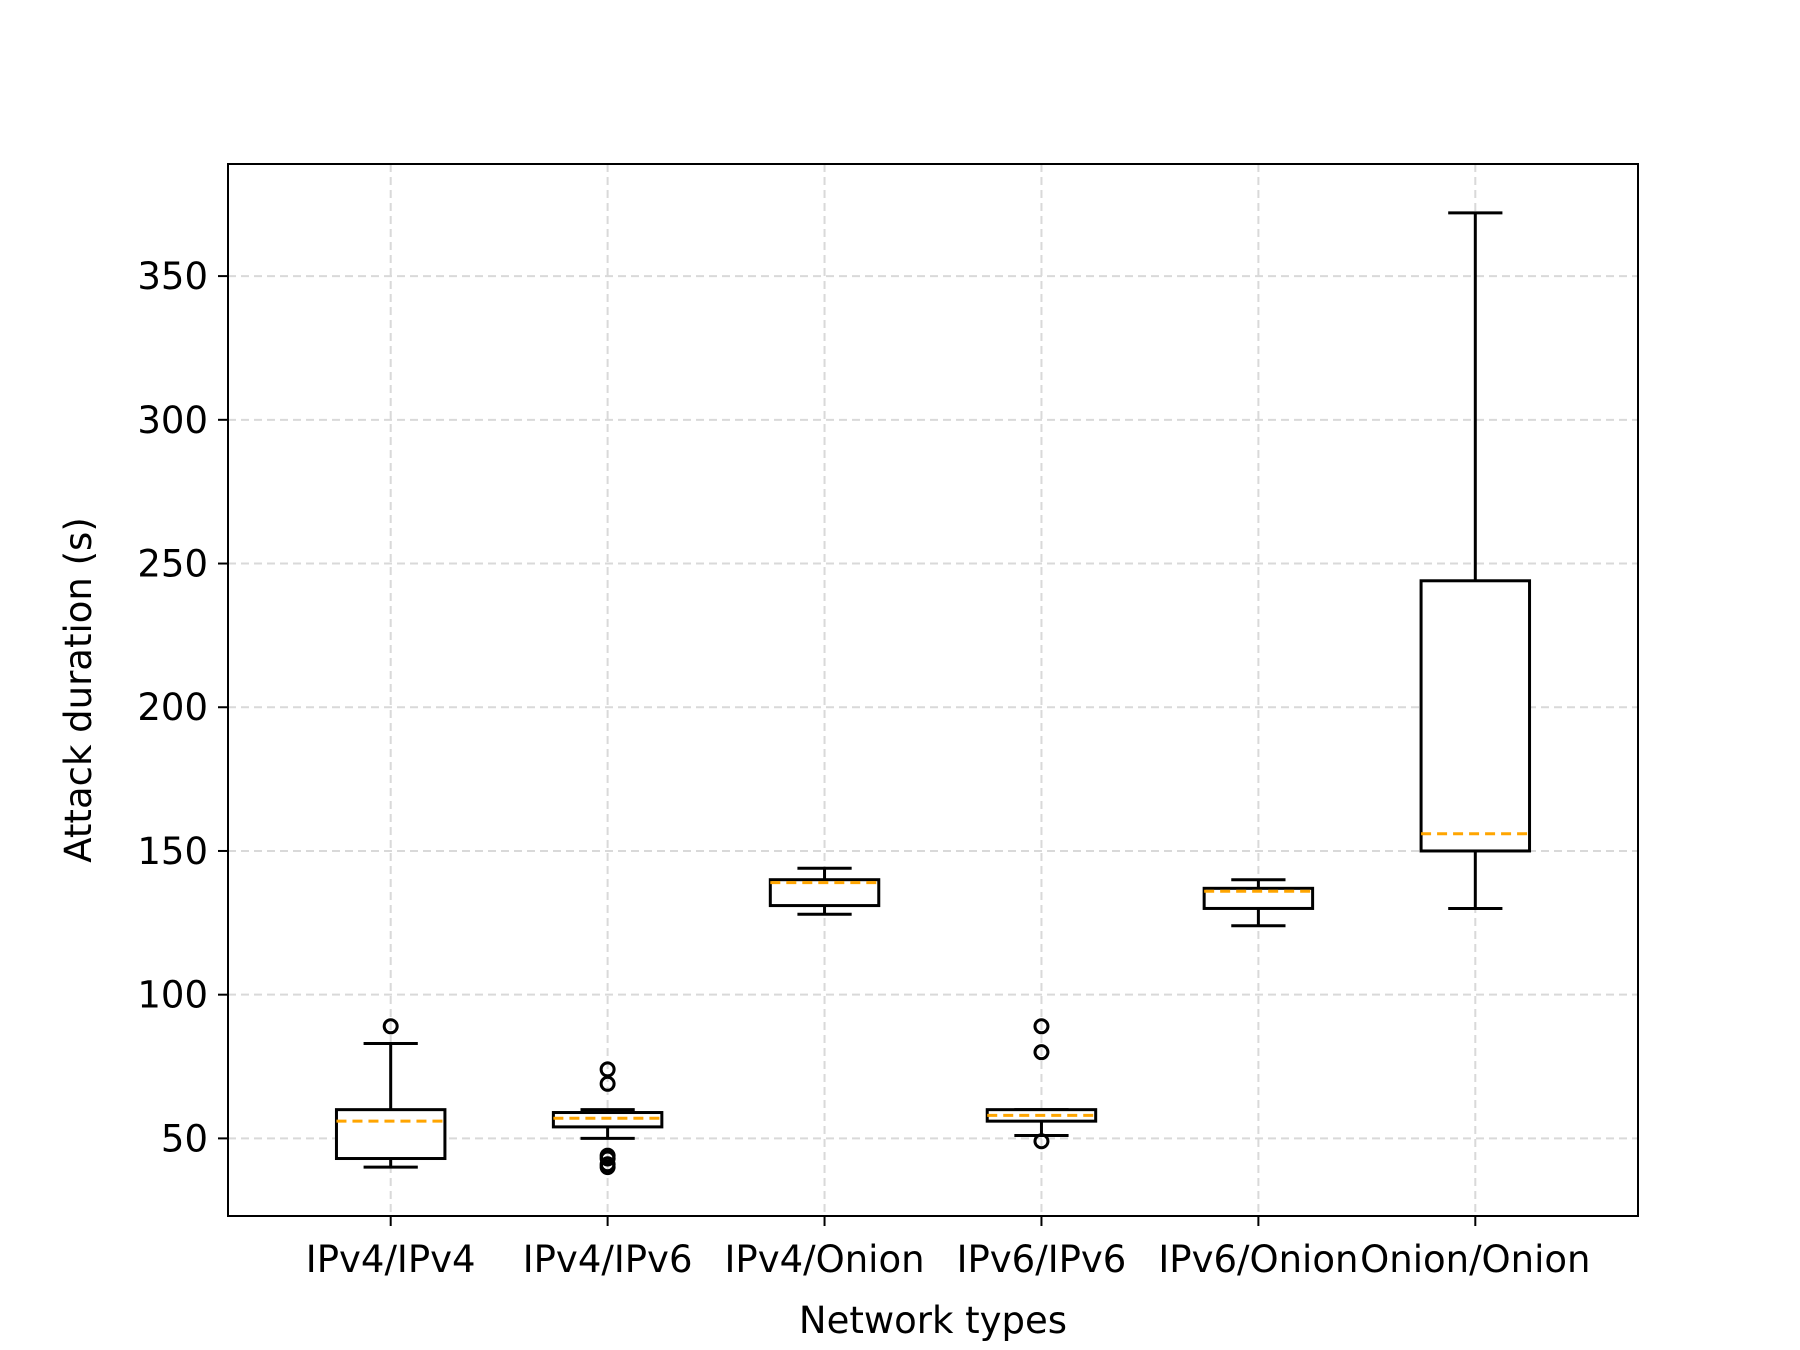 Image resolution: width=1800 pixels, height=1350 pixels. I want to click on x-tick-label: Onion/Onion, so click(1475, 1259).